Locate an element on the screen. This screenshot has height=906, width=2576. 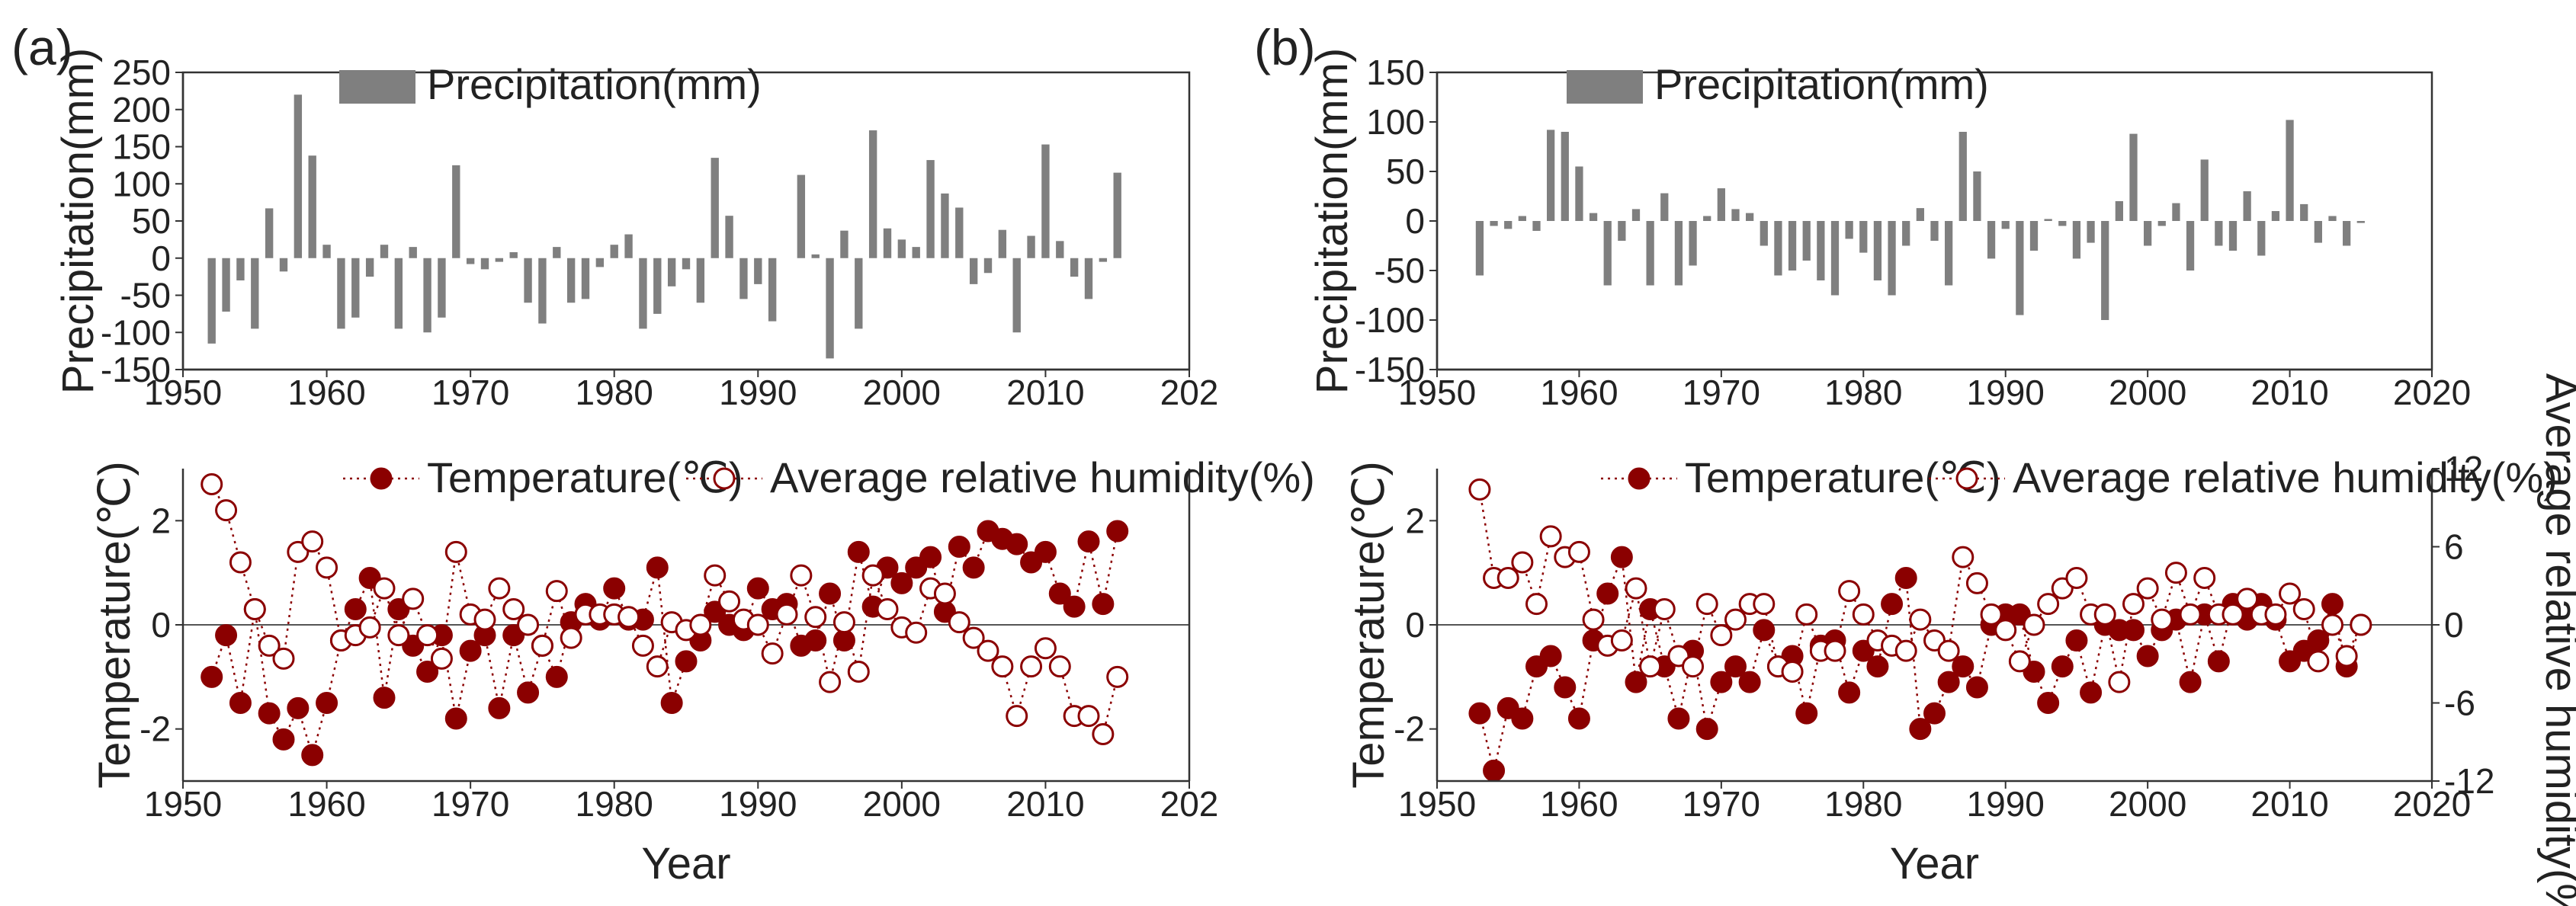
b-precip-x-tick-label: 2000 is located at coordinates (2147, 392).